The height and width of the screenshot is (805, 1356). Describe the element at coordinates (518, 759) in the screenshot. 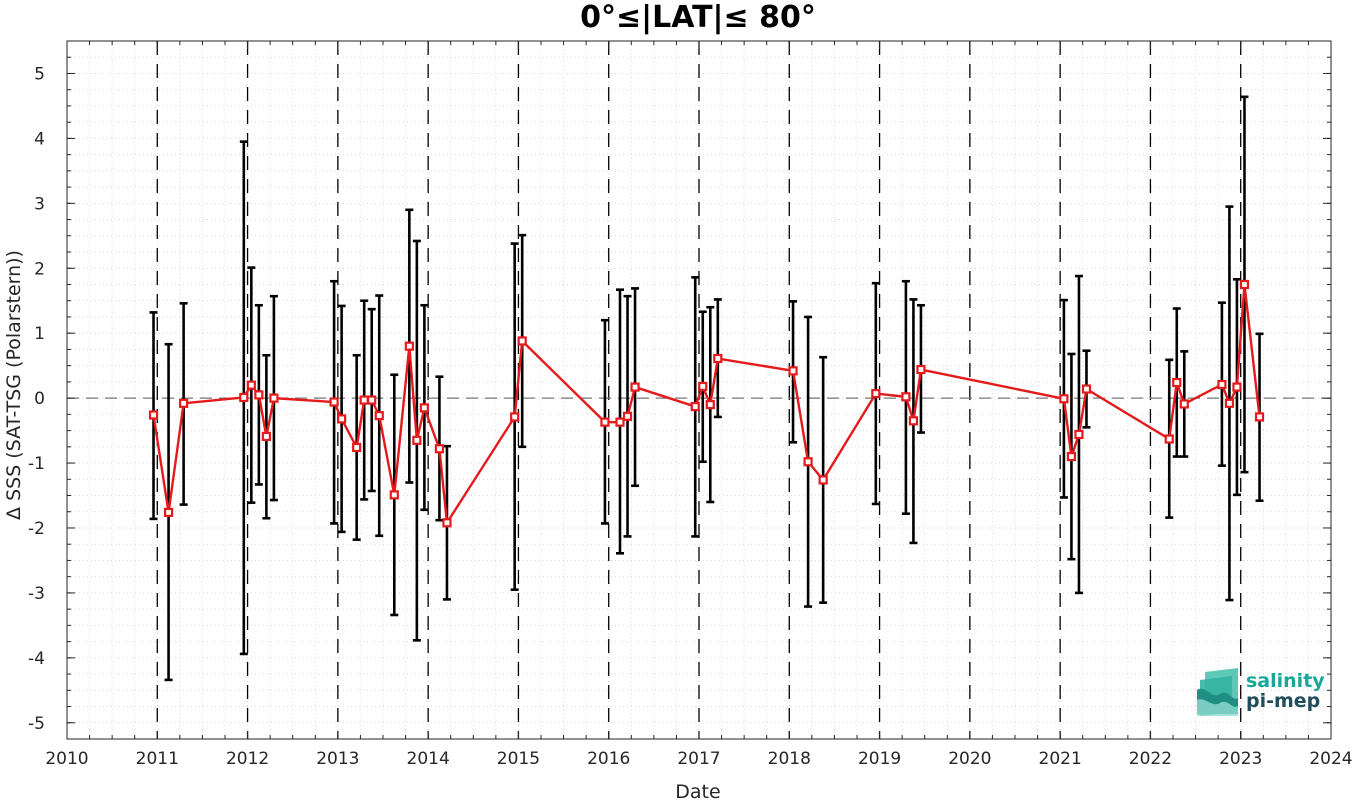

I see `x-tick-label: 2015` at that location.